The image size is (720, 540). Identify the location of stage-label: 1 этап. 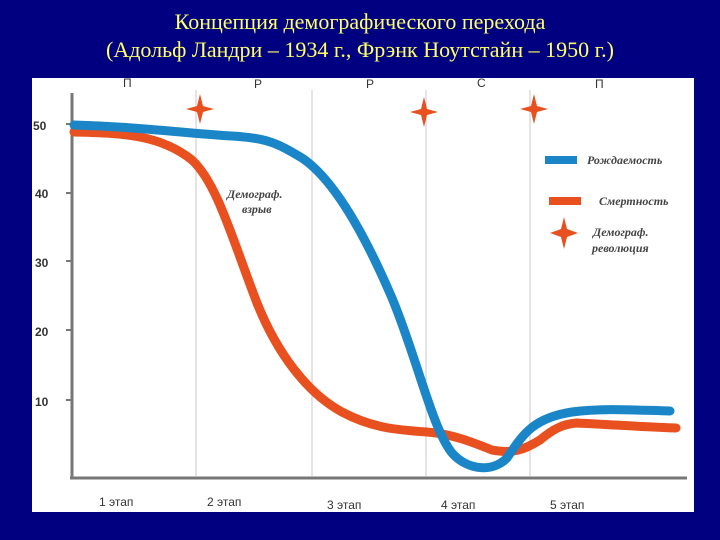
(116, 502).